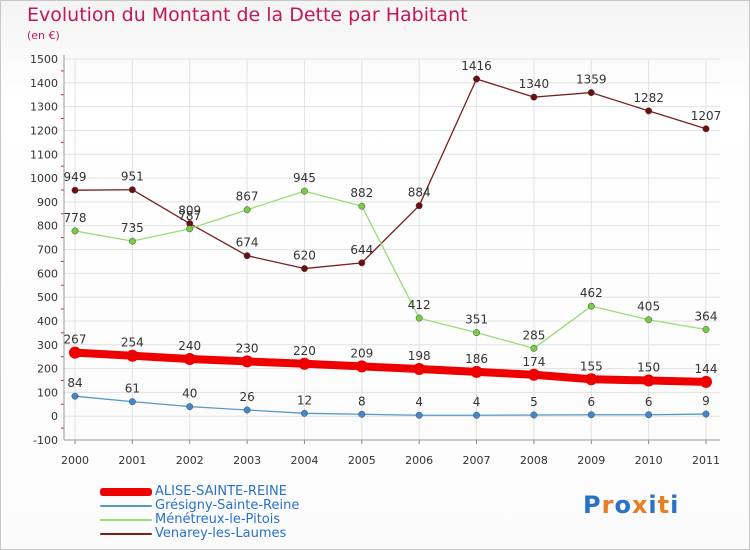  I want to click on logo-letter: P, so click(592, 505).